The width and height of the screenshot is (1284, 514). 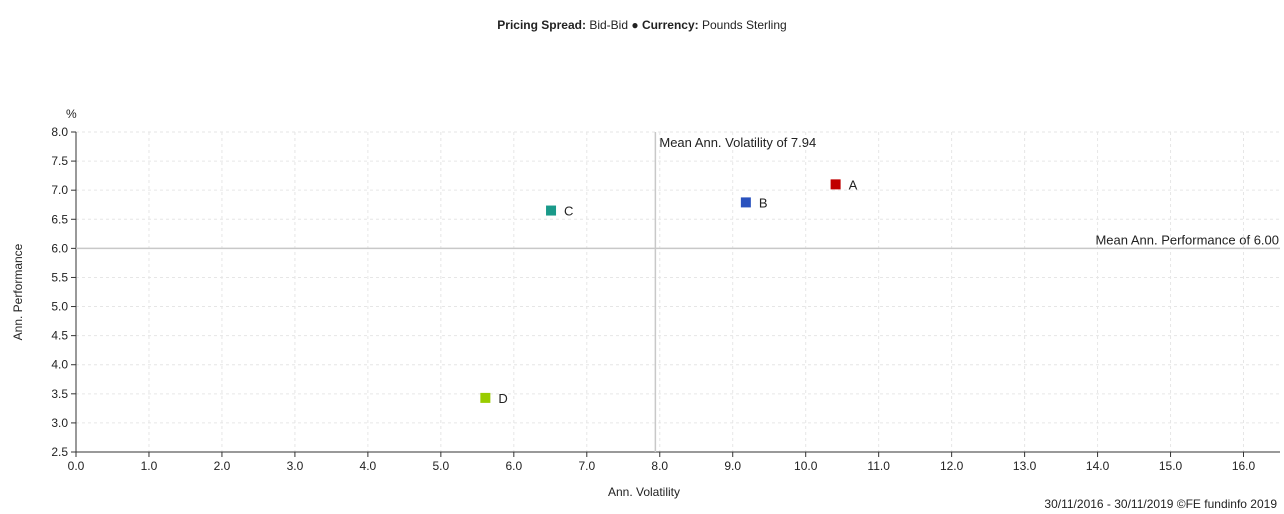 What do you see at coordinates (586, 466) in the screenshot?
I see `x-tick-label: 7.0` at bounding box center [586, 466].